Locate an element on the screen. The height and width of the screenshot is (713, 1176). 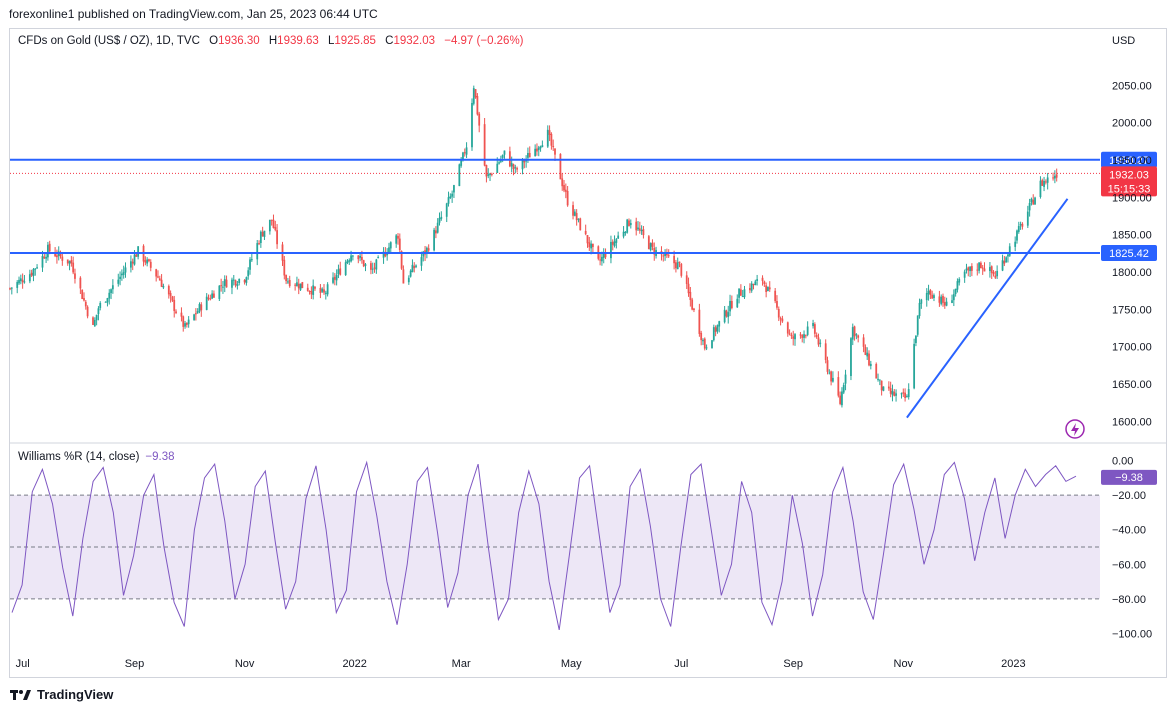
time-axis-tick-label: 2022 is located at coordinates (354, 664).